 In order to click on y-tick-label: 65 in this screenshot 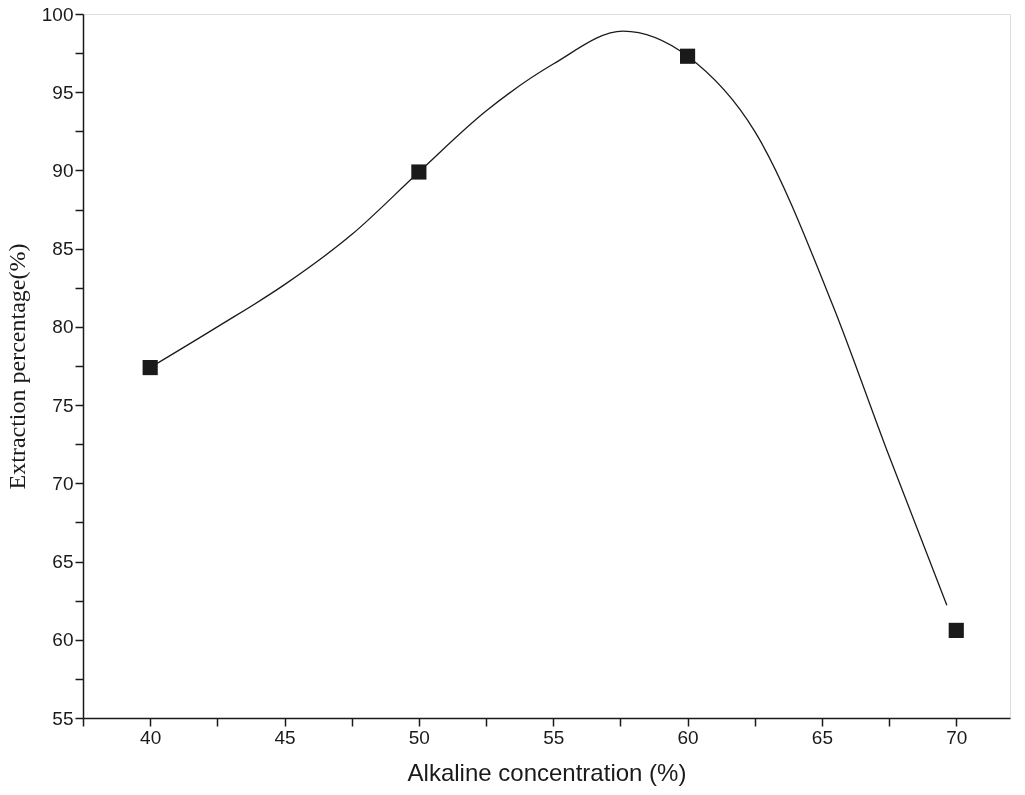, I will do `click(63, 562)`.